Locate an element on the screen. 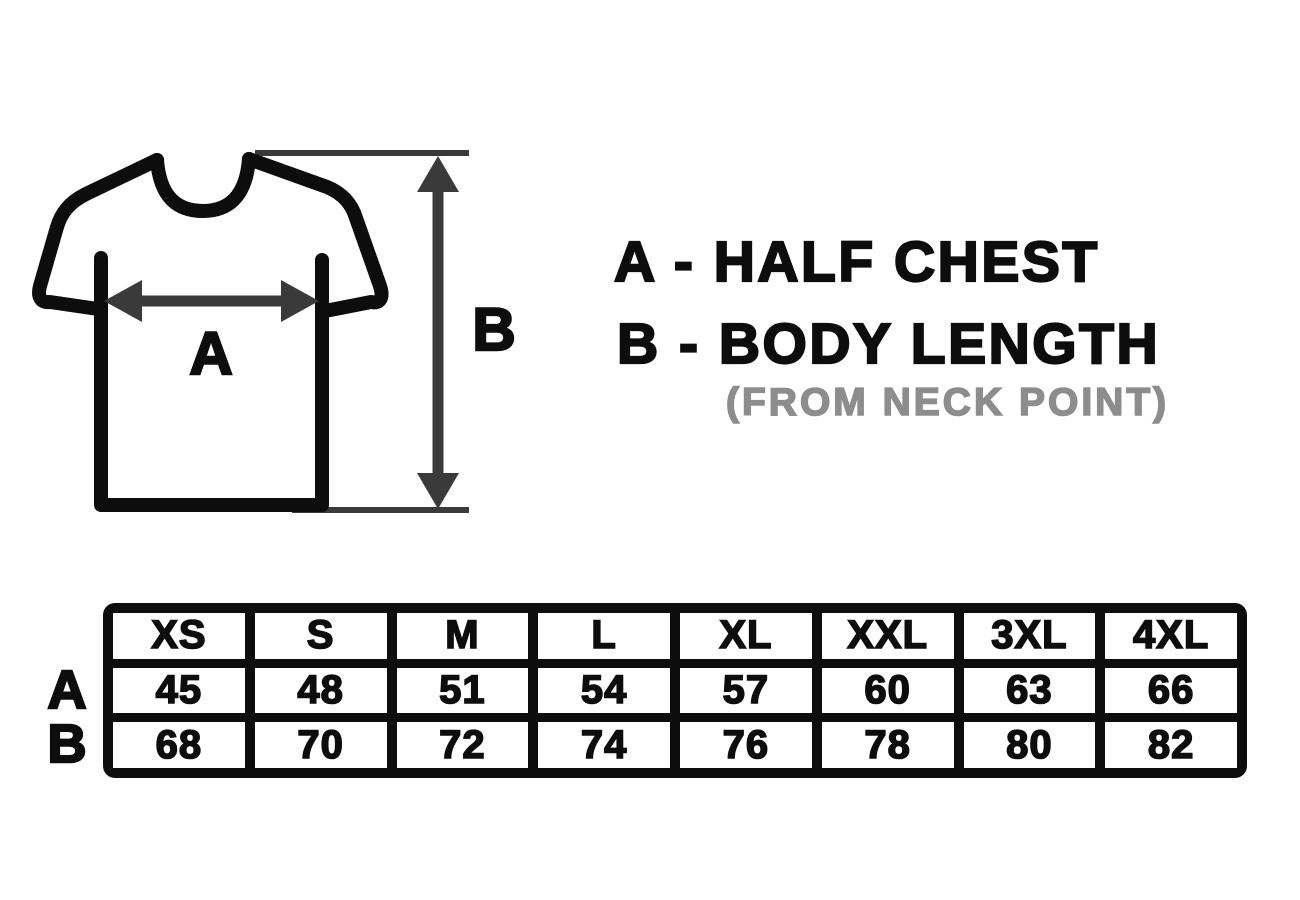  size-value-cell: 63 is located at coordinates (1029, 690).